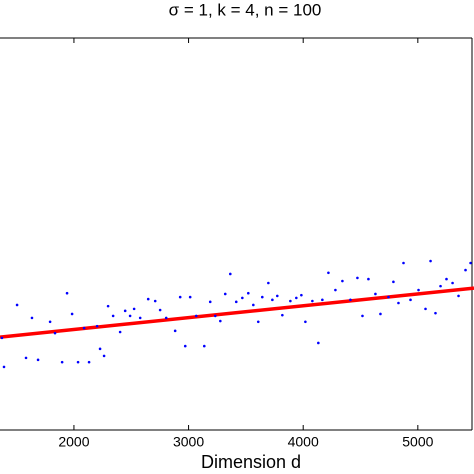 This screenshot has width=474, height=474. I want to click on fit-line, so click(237, 312).